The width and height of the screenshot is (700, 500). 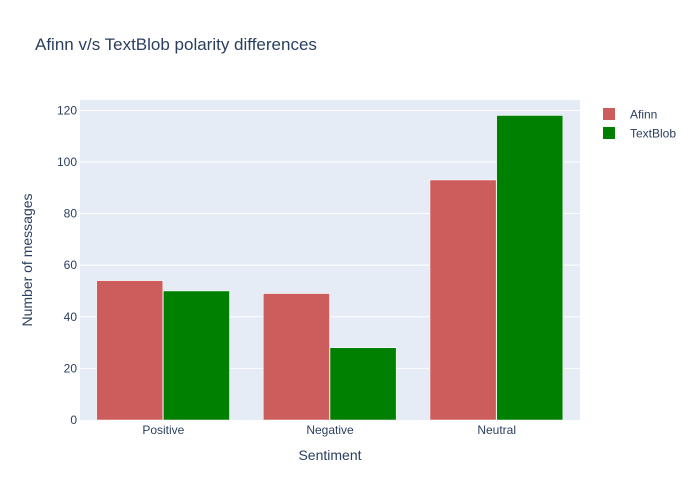 I want to click on x-axis-title: Sentiment, so click(x=329, y=455).